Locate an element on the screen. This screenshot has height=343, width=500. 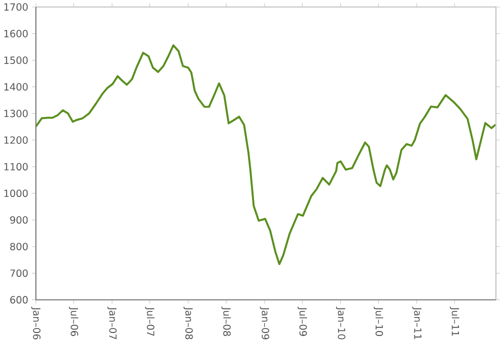
y-tick-label: 600 is located at coordinates (19, 300).